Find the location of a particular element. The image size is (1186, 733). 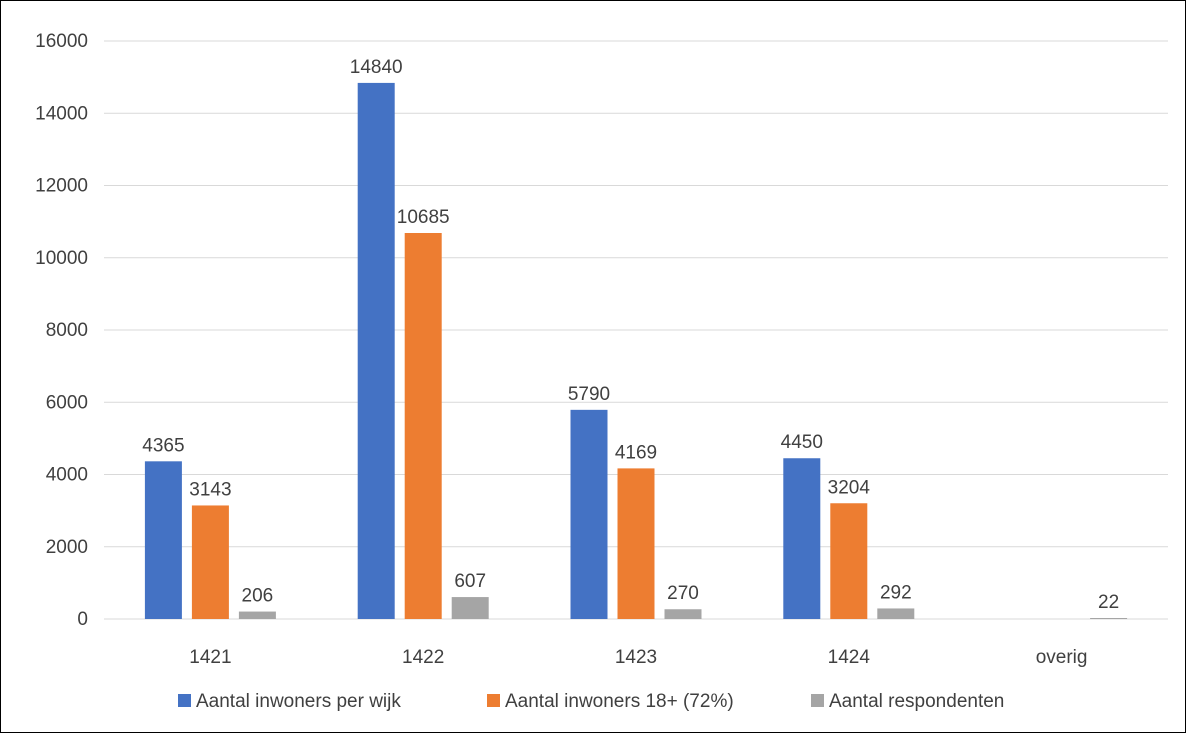

y-tick-label: 10000 is located at coordinates (61, 258).